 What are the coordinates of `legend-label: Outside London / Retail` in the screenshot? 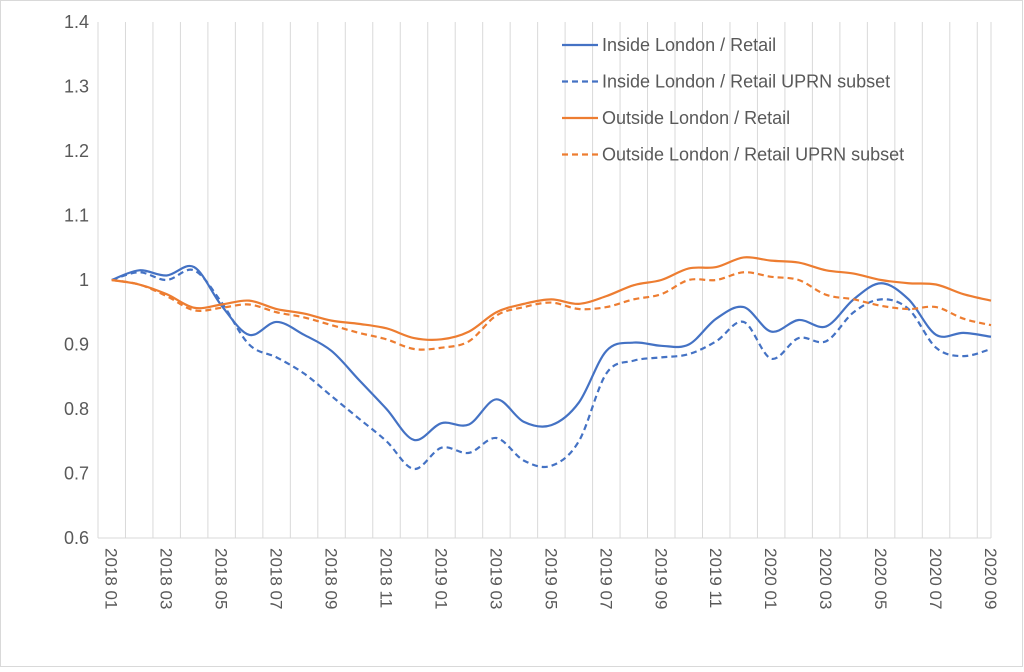 It's located at (696, 118).